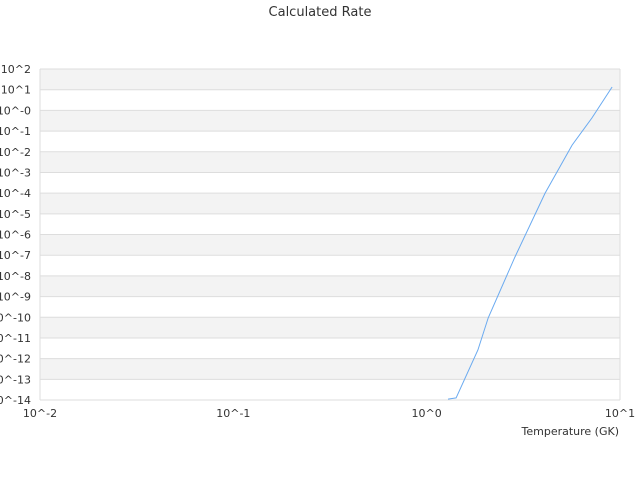  I want to click on x-tick-label: 10^0, so click(427, 413).